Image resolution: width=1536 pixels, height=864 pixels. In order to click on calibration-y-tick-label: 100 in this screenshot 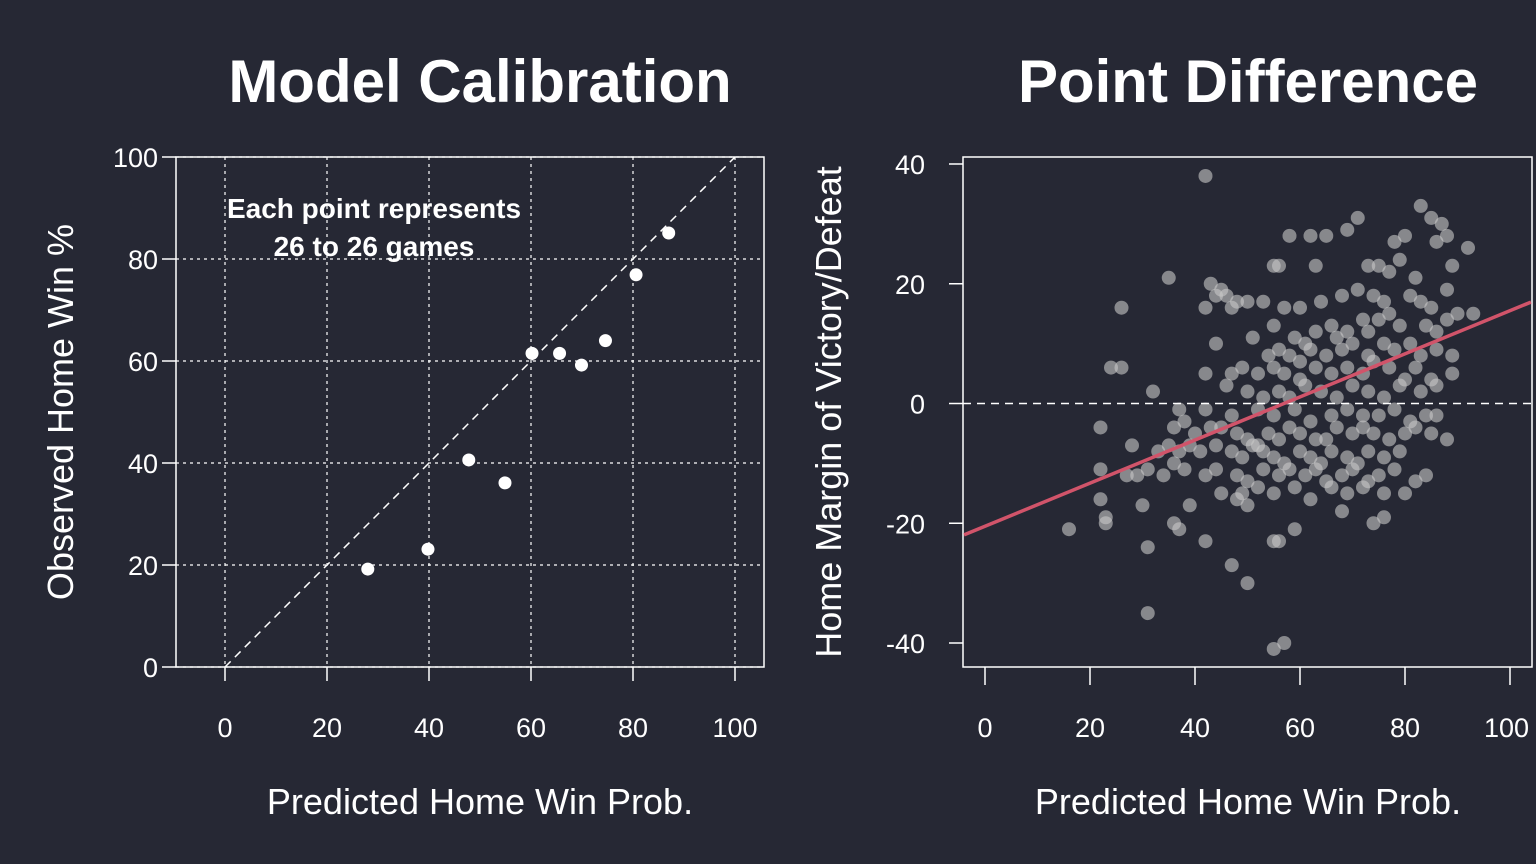, I will do `click(135, 158)`.